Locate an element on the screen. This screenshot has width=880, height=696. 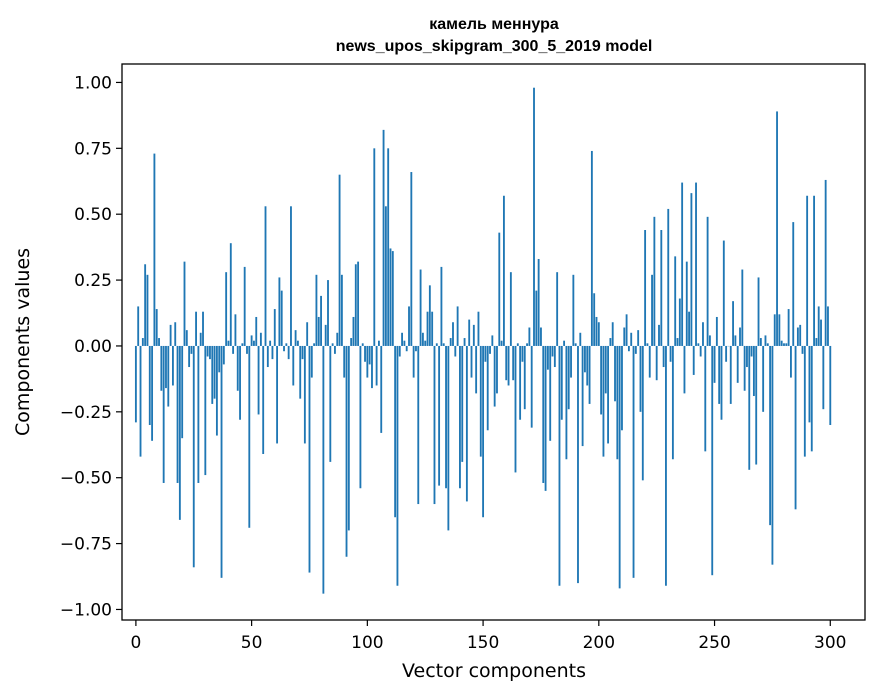
x-axis-label: Vector components is located at coordinates (494, 671).